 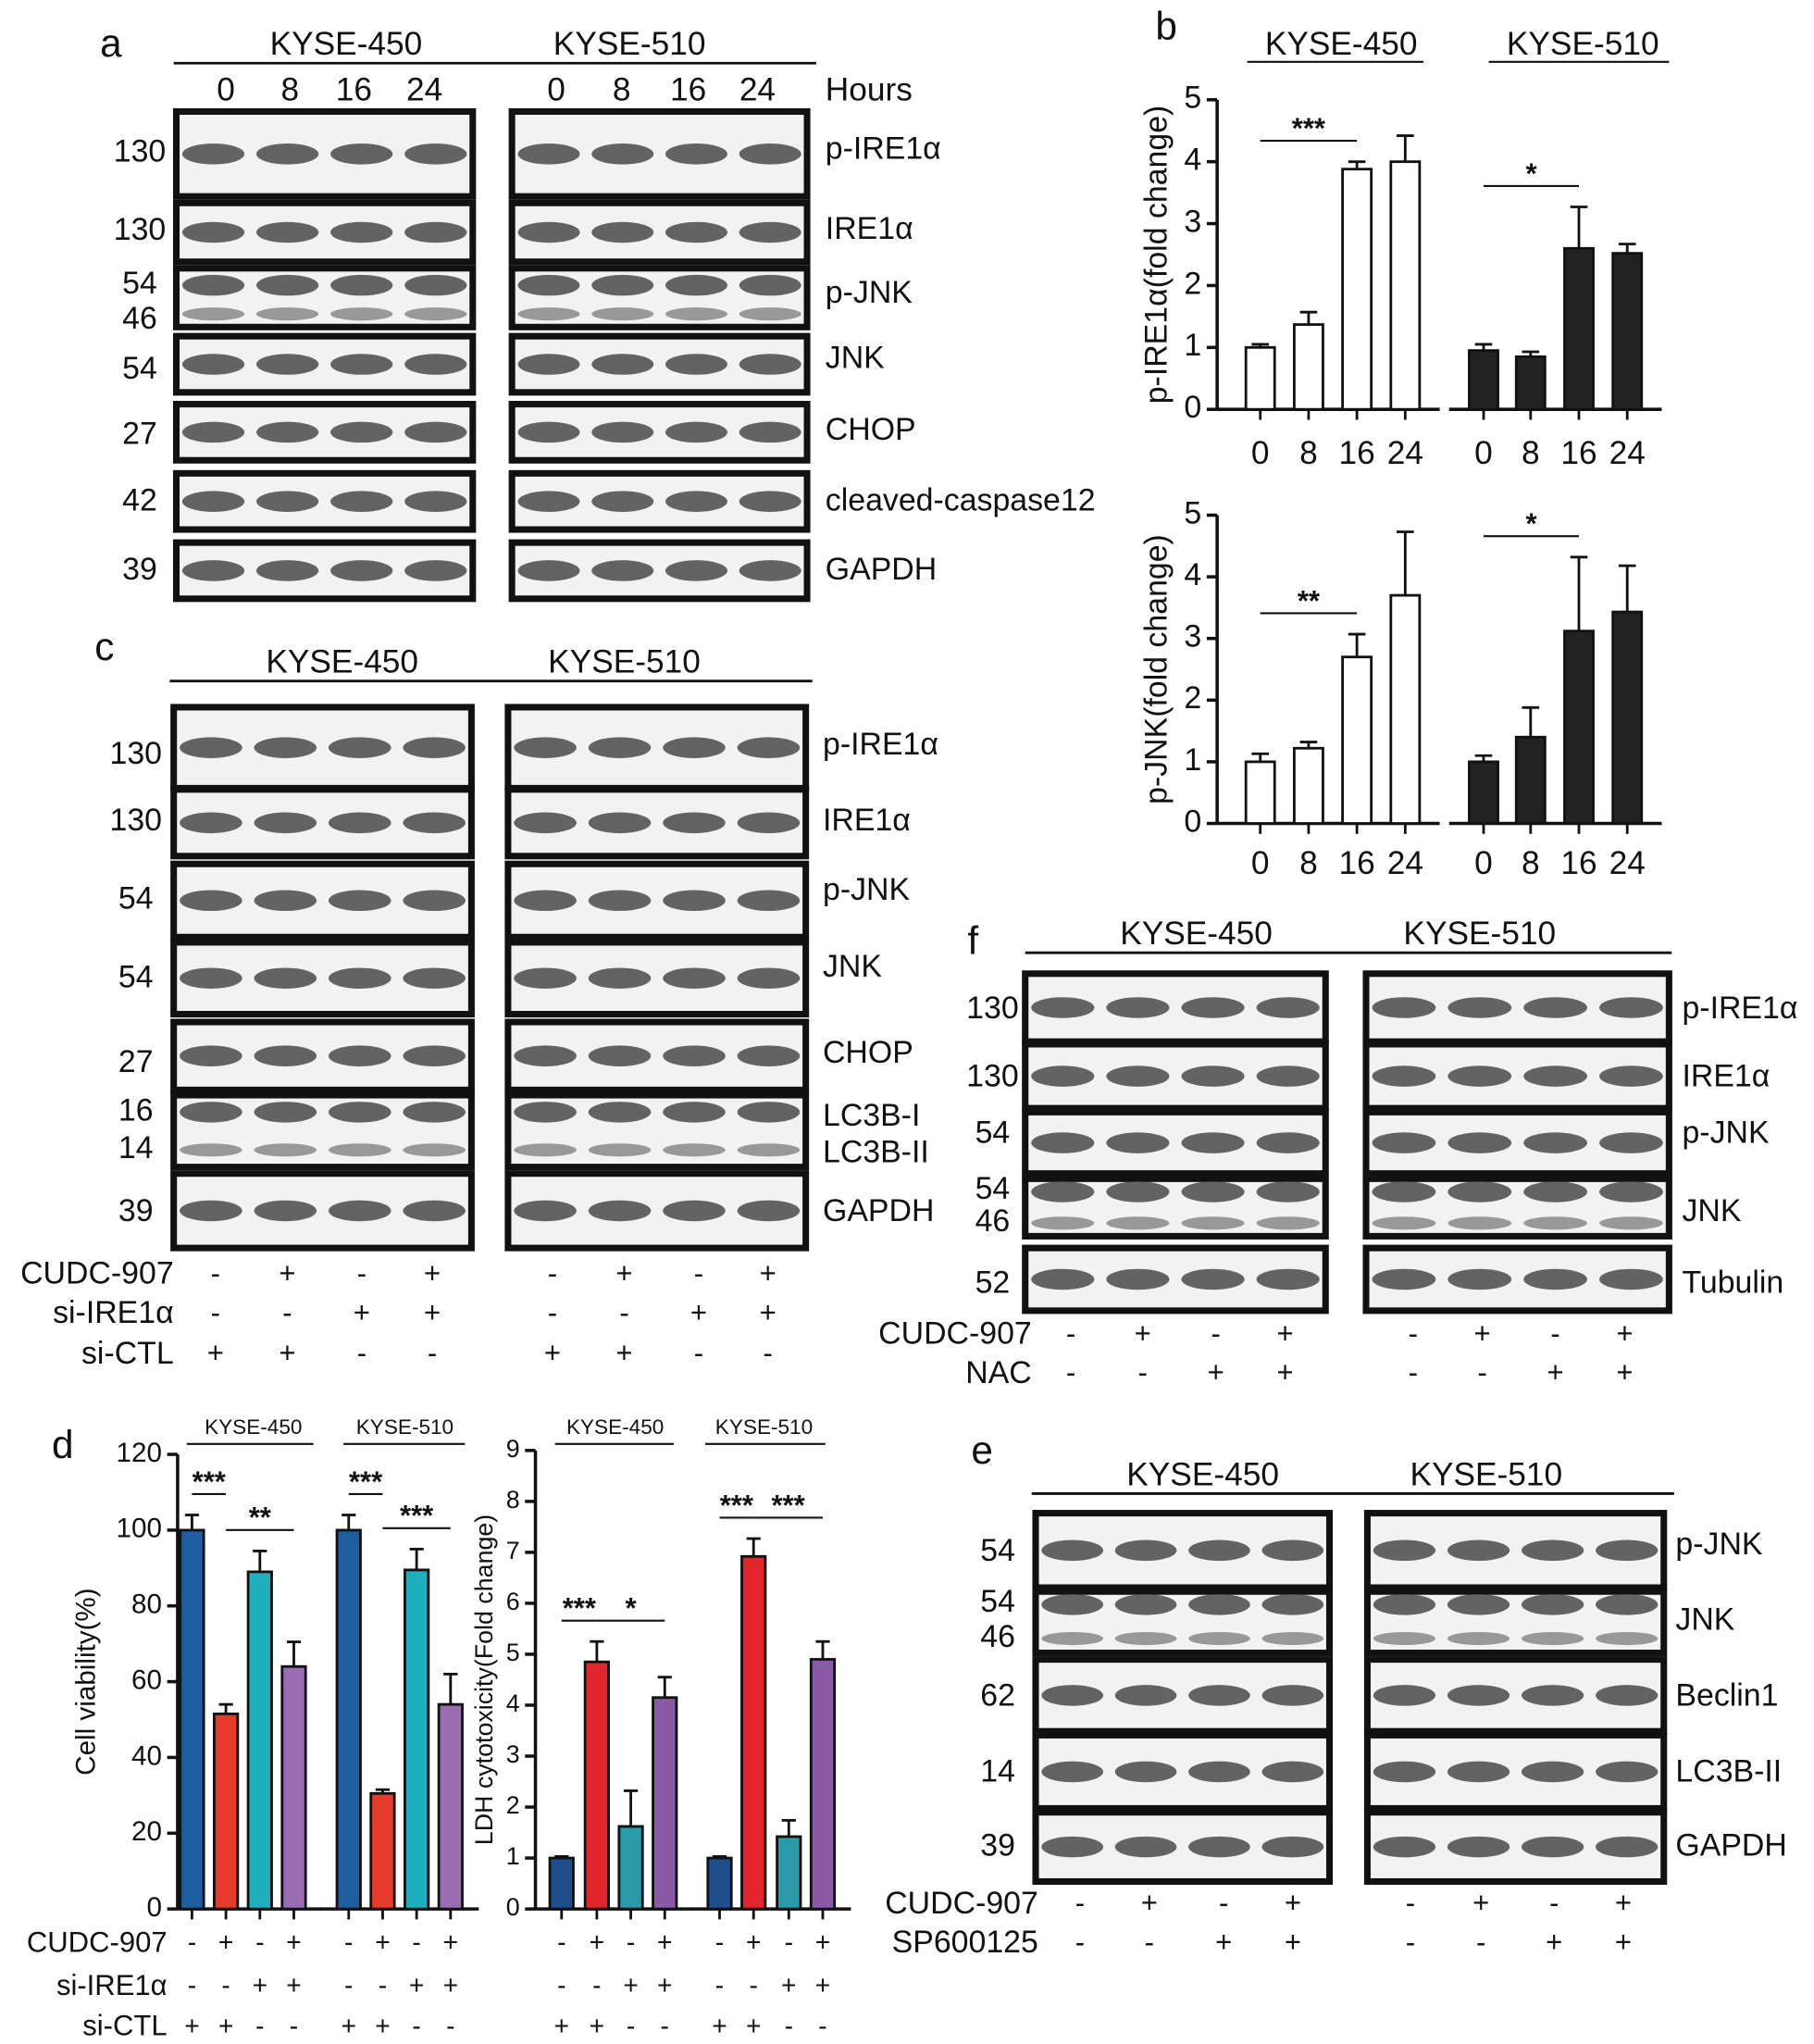 I want to click on molecular-weight: 54, so click(x=997, y=1550).